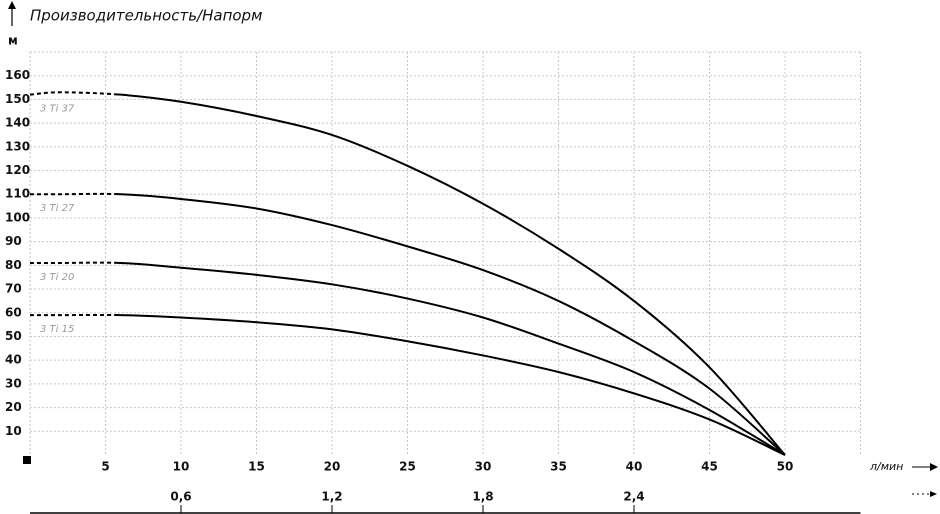 The width and height of the screenshot is (940, 514). Describe the element at coordinates (181, 467) in the screenshot. I see `x-tick-label: 10` at that location.